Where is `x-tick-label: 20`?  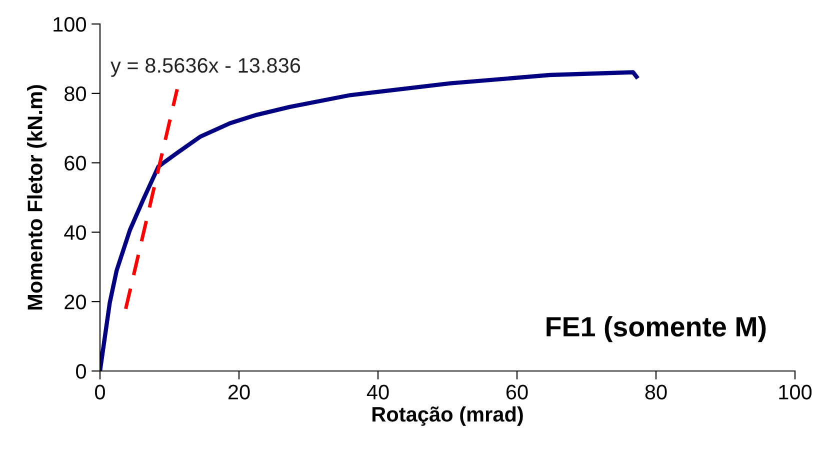
x-tick-label: 20 is located at coordinates (239, 392).